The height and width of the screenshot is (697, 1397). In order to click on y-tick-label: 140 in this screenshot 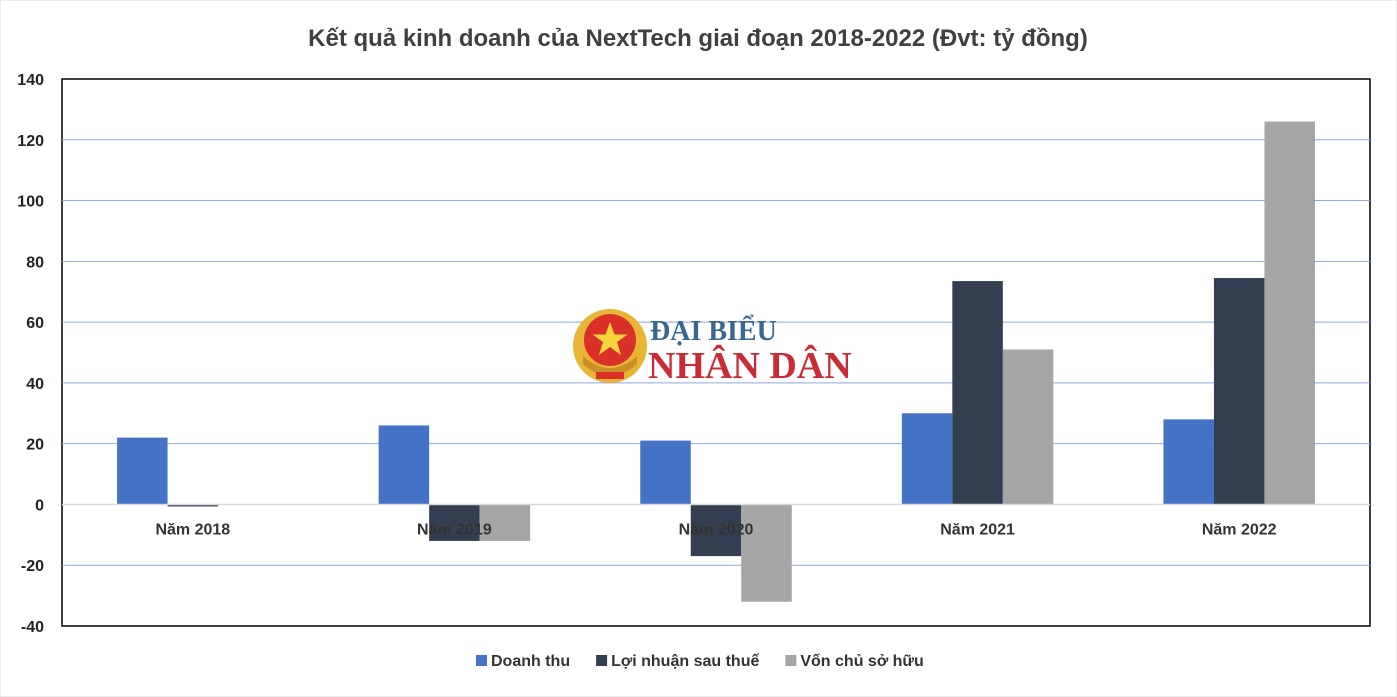, I will do `click(30, 80)`.